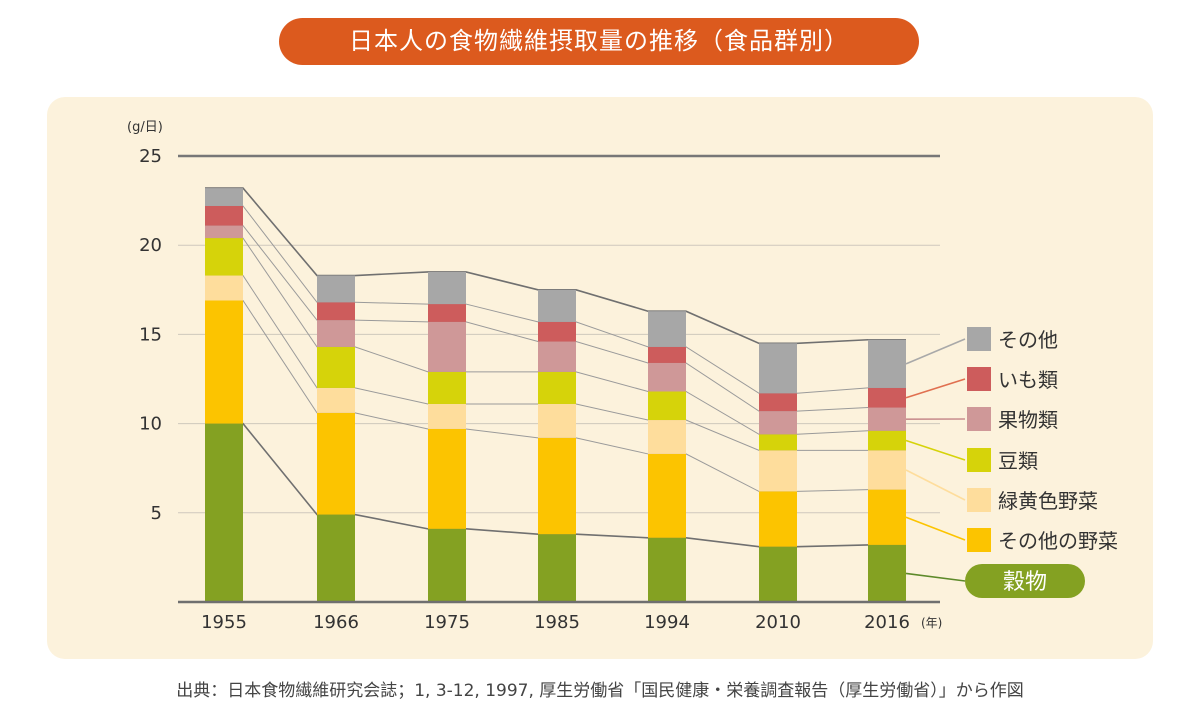  Describe the element at coordinates (778, 442) in the screenshot. I see `bar-豆類-2010` at that location.